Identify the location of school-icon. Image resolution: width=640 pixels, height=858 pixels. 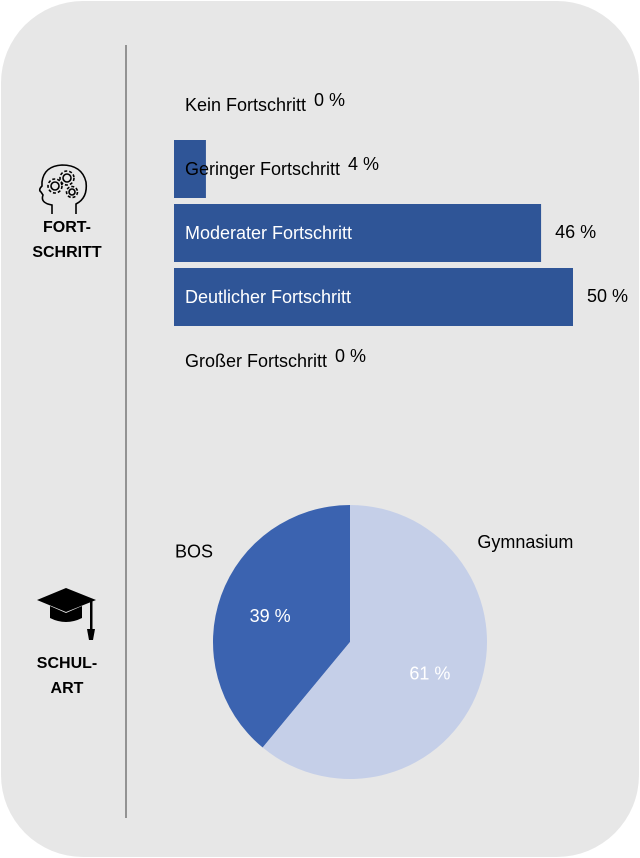
(66, 614).